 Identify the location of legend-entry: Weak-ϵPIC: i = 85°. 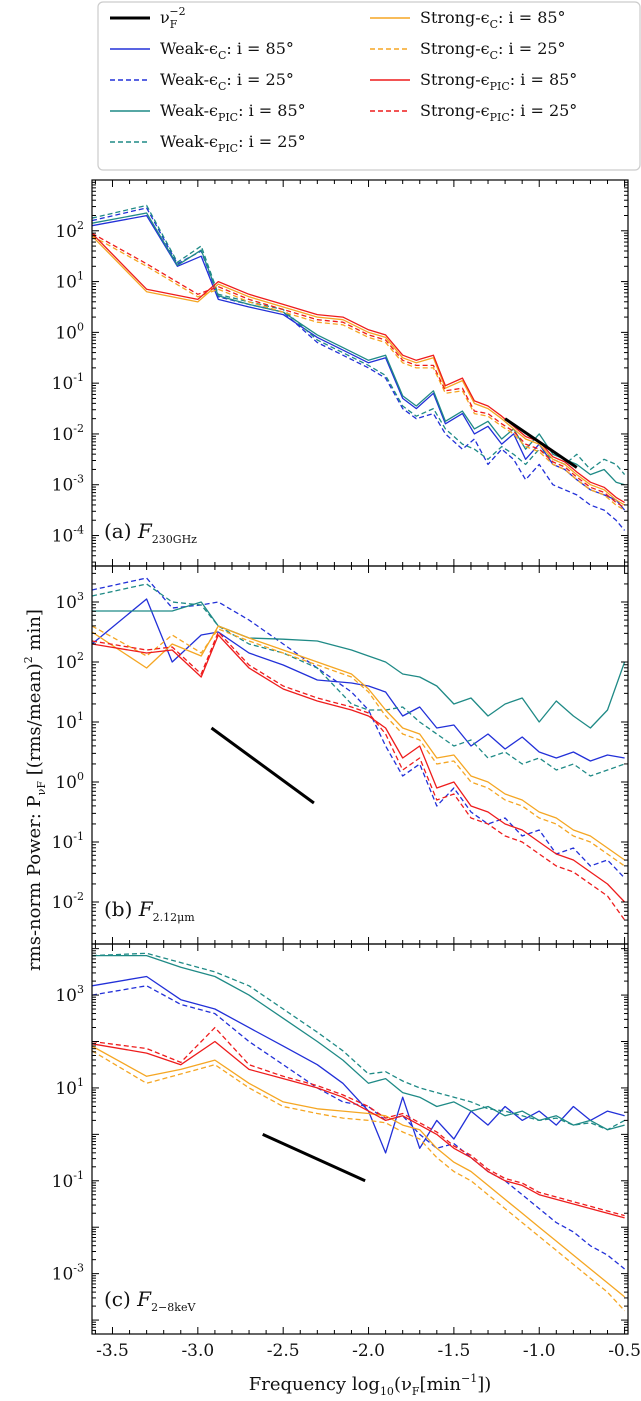
(208, 112).